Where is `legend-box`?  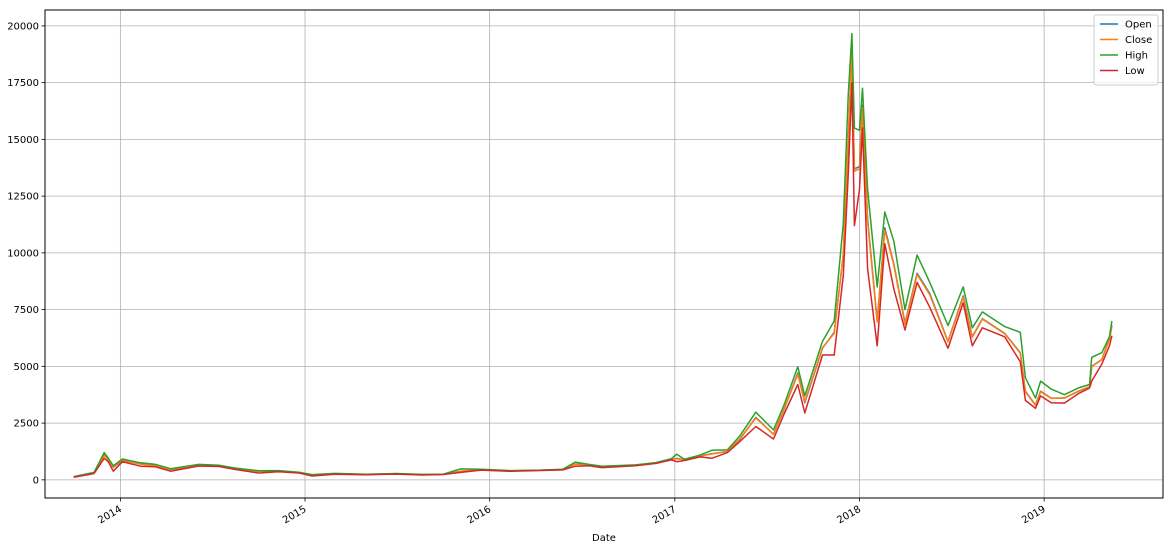 legend-box is located at coordinates (1126, 50).